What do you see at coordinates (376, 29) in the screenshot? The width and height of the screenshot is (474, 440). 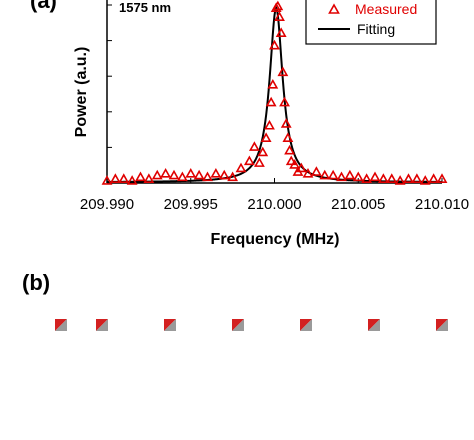 I see `legend-fitting-label: Fitting` at bounding box center [376, 29].